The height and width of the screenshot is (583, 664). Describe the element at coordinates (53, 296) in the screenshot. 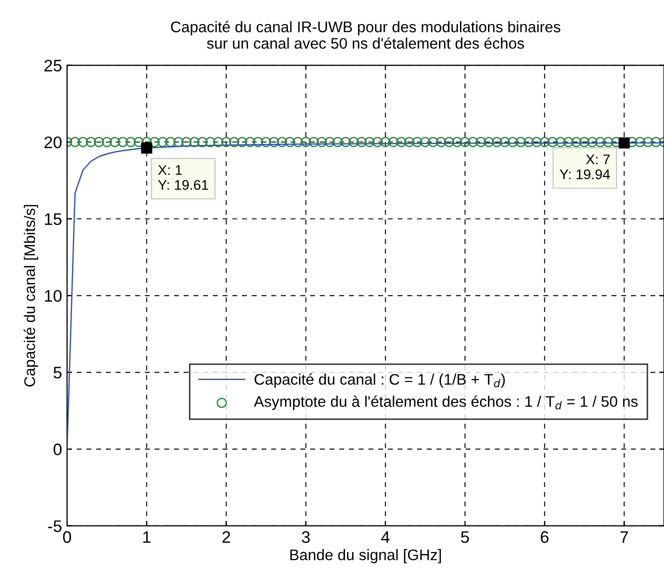

I see `y-tick-label: 10` at that location.